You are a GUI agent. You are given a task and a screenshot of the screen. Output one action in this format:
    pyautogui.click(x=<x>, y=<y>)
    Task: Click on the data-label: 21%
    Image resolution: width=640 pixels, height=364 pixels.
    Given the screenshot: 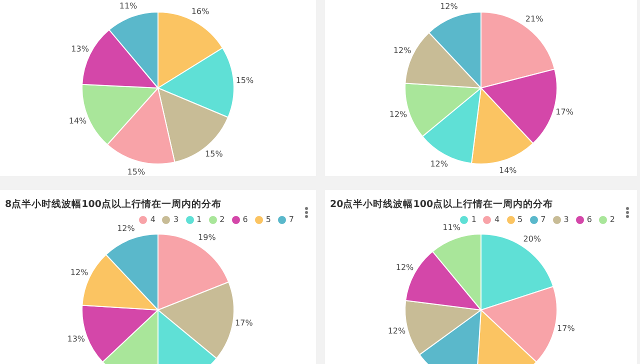 What is the action you would take?
    pyautogui.click(x=534, y=19)
    